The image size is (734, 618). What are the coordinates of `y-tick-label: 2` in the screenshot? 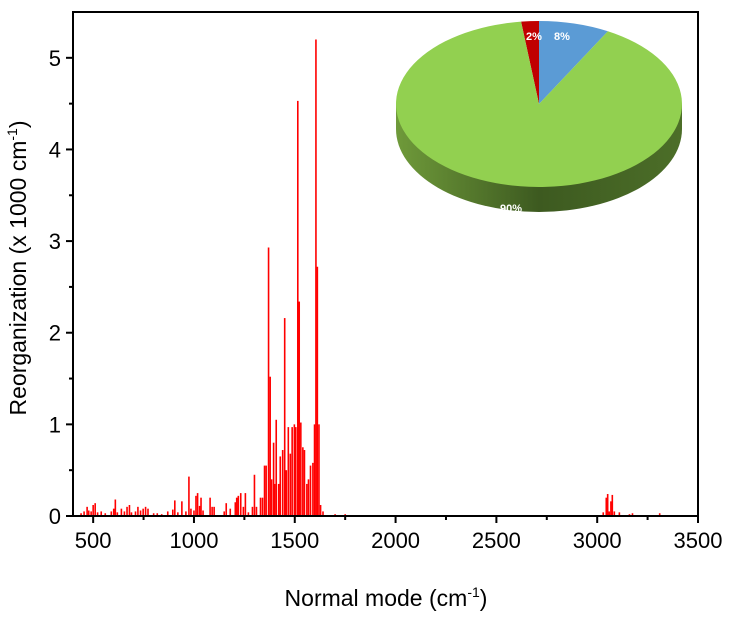 It's located at (55, 333).